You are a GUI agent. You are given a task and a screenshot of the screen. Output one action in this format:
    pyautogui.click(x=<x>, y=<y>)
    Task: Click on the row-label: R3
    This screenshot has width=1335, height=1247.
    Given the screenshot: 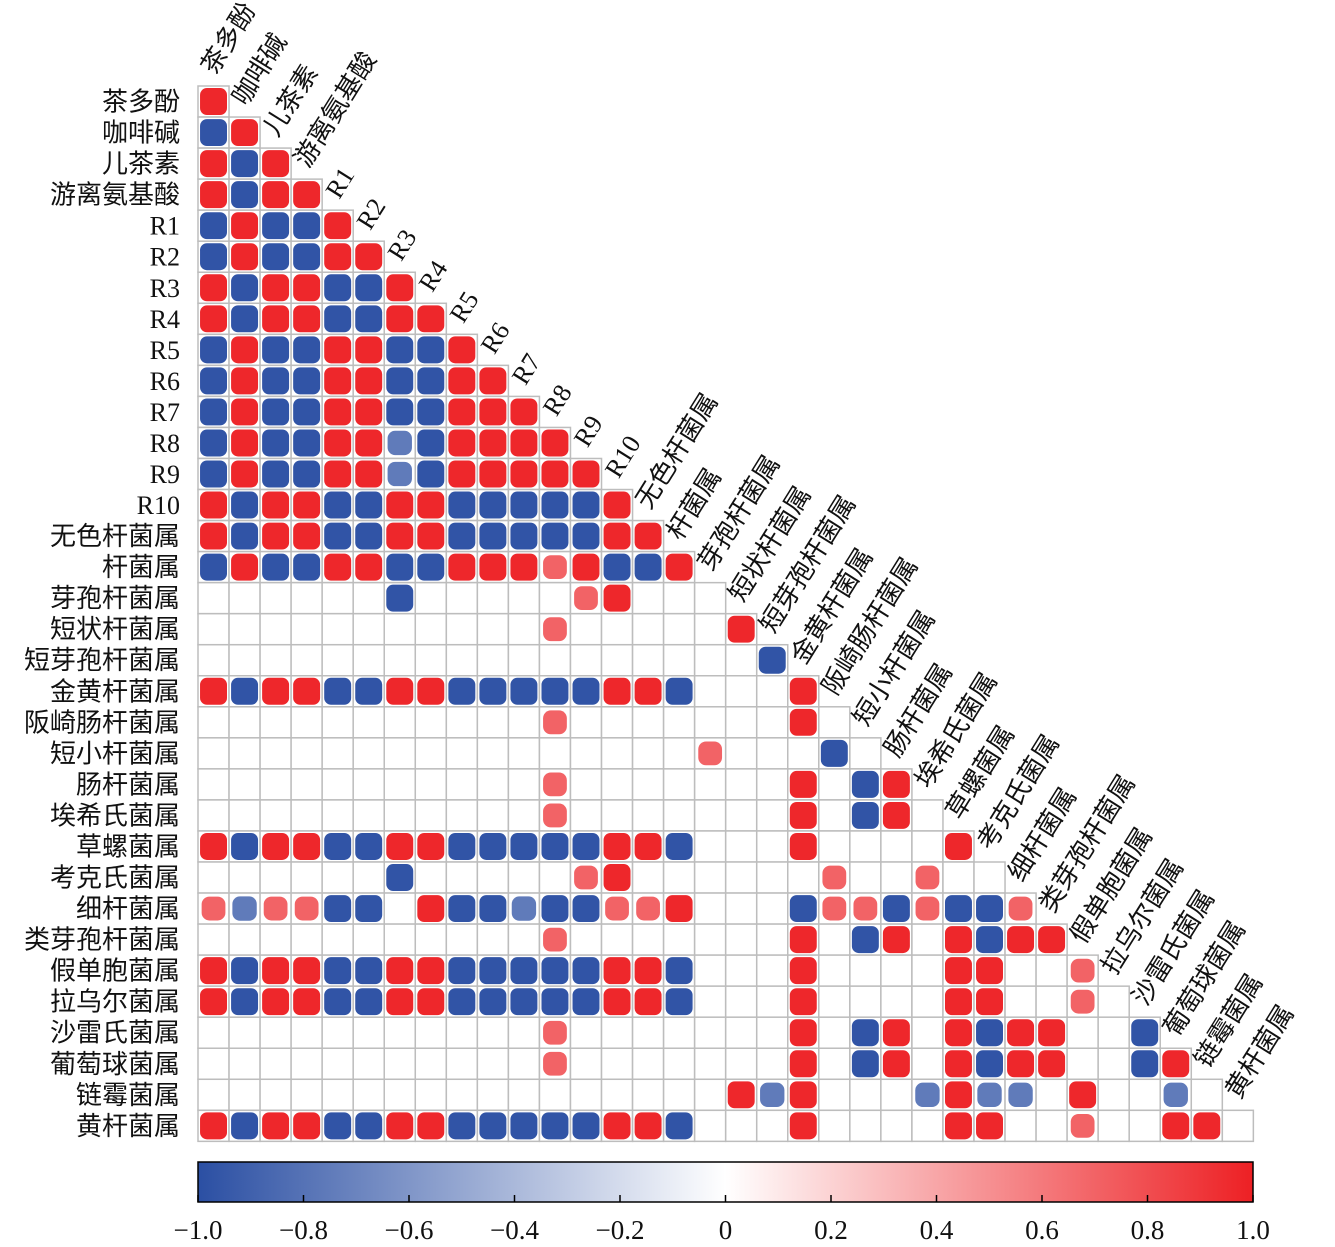 What is the action you would take?
    pyautogui.click(x=165, y=288)
    